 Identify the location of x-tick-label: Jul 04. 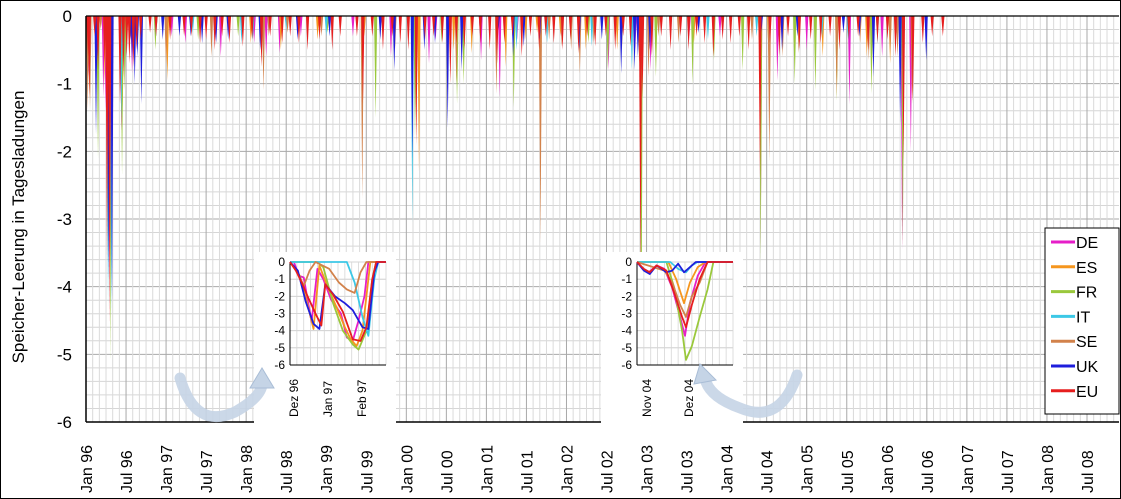
(768, 471).